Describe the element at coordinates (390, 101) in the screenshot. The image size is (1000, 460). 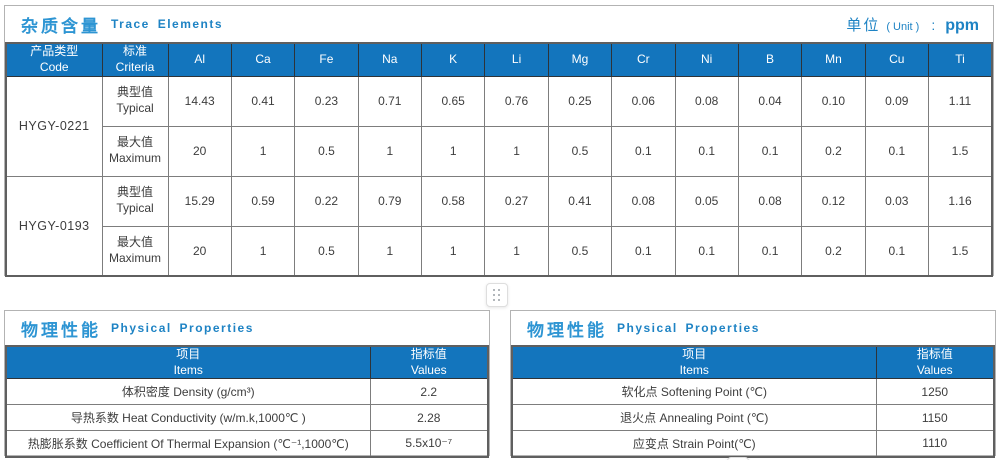
I see `value-cell: 0.71` at that location.